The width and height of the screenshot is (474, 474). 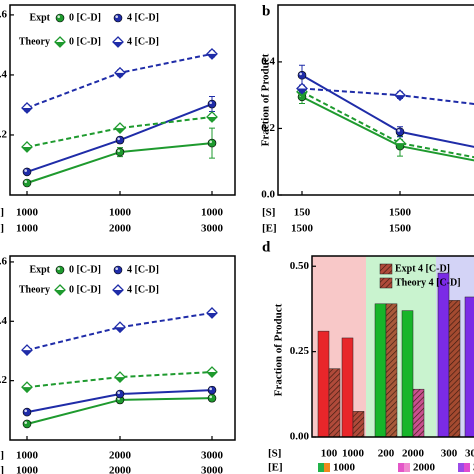 I want to click on x-tick-label: 200, so click(x=386, y=454).